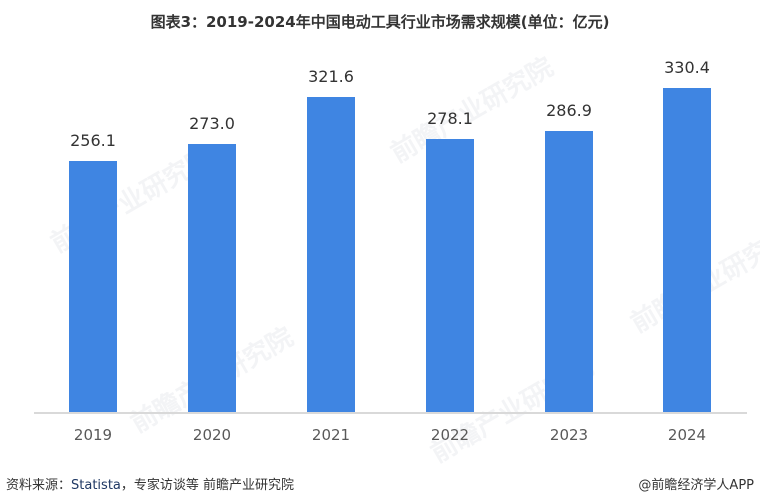 This screenshot has height=504, width=760. Describe the element at coordinates (569, 110) in the screenshot. I see `value-label: 286.9` at that location.